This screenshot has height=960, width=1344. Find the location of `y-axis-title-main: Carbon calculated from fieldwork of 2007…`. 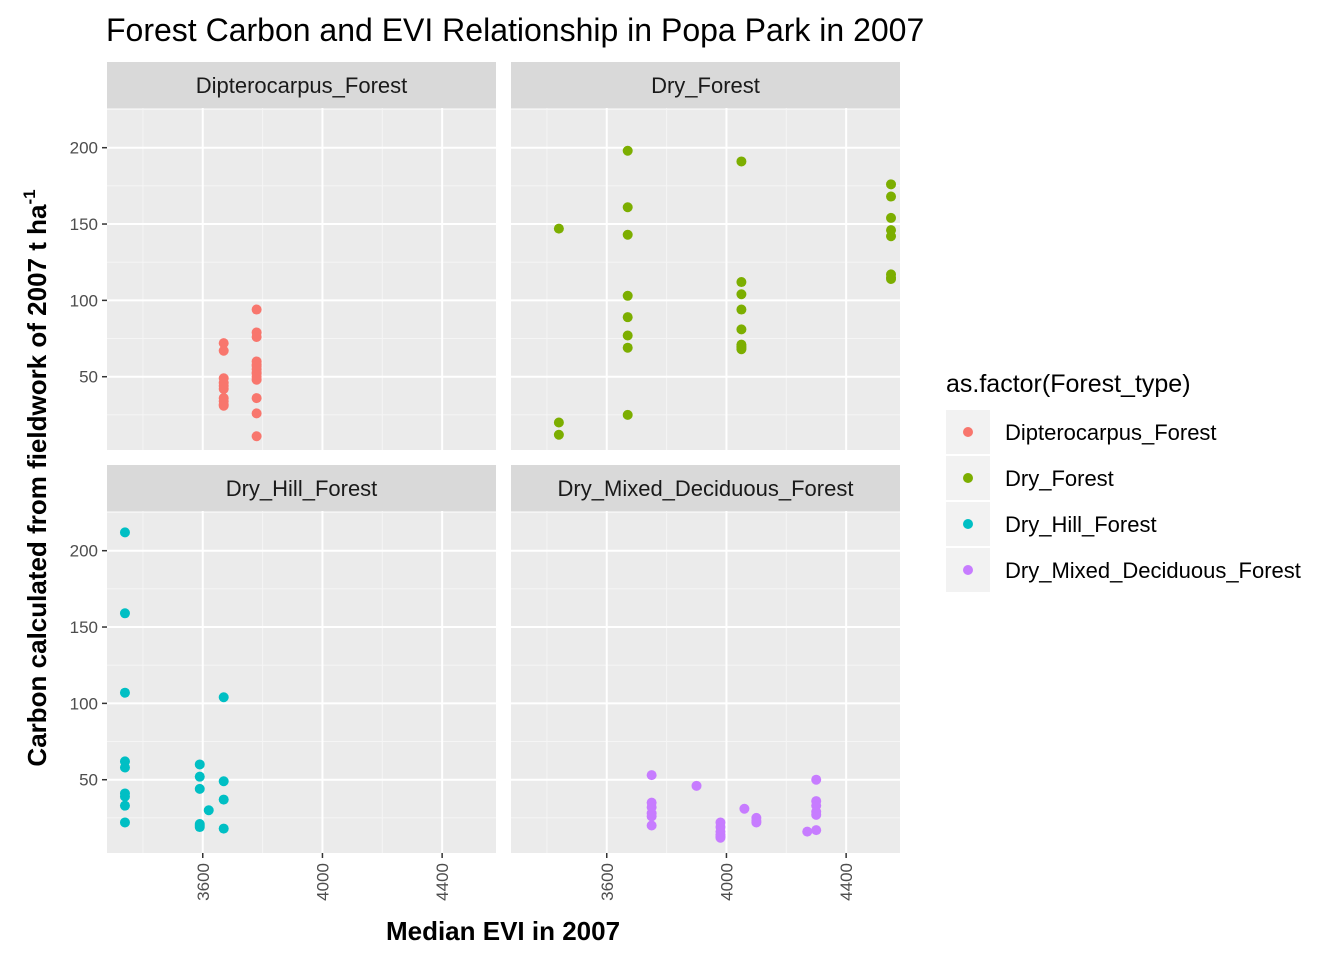

y-axis-title-main: Carbon calculated from fieldwork of 2007… is located at coordinates (37, 485).